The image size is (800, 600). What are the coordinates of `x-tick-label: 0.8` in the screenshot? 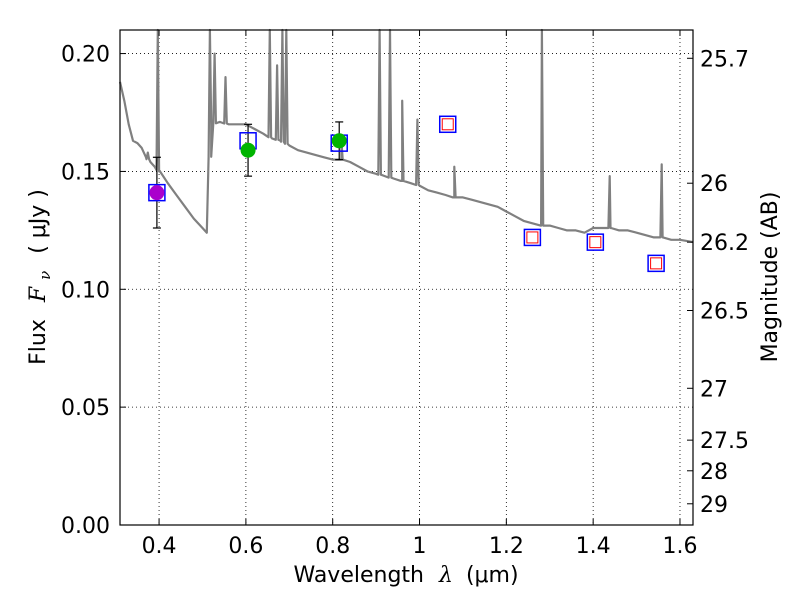 It's located at (332, 546).